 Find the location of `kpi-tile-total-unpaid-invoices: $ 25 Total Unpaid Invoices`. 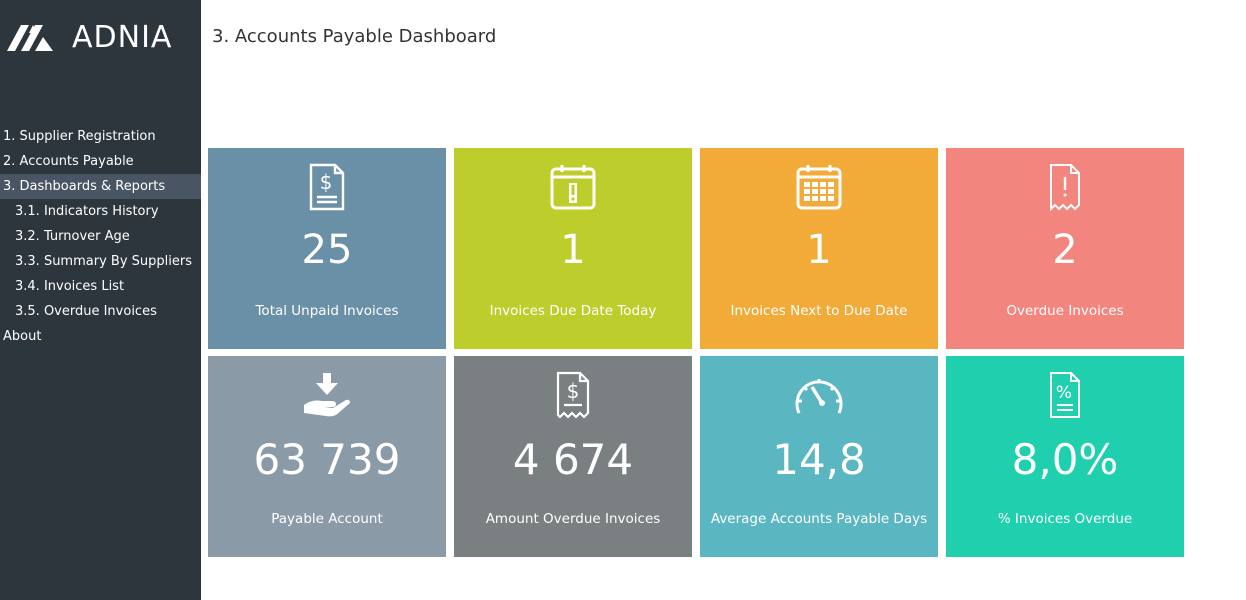

kpi-tile-total-unpaid-invoices: $ 25 Total Unpaid Invoices is located at coordinates (327, 248).